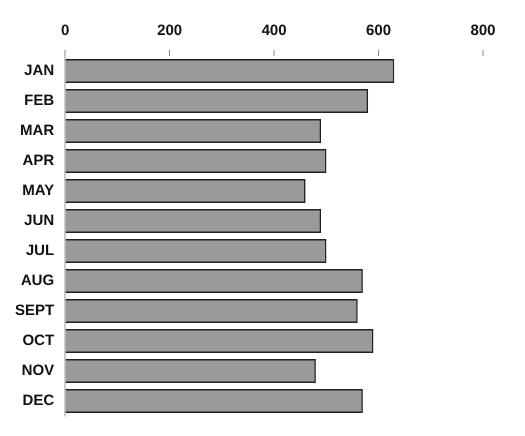 This screenshot has width=525, height=436. What do you see at coordinates (34, 311) in the screenshot?
I see `y-tick-label: SEPT` at bounding box center [34, 311].